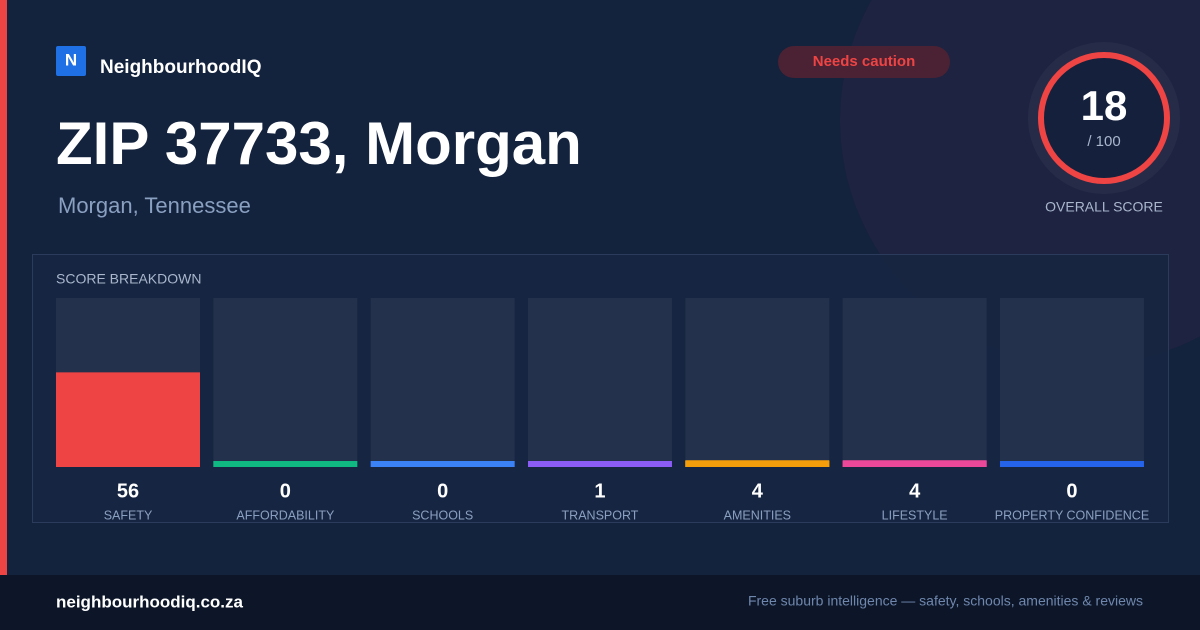 This screenshot has width=1200, height=630. What do you see at coordinates (1104, 207) in the screenshot?
I see `overall-label: OVERALL SCORE` at bounding box center [1104, 207].